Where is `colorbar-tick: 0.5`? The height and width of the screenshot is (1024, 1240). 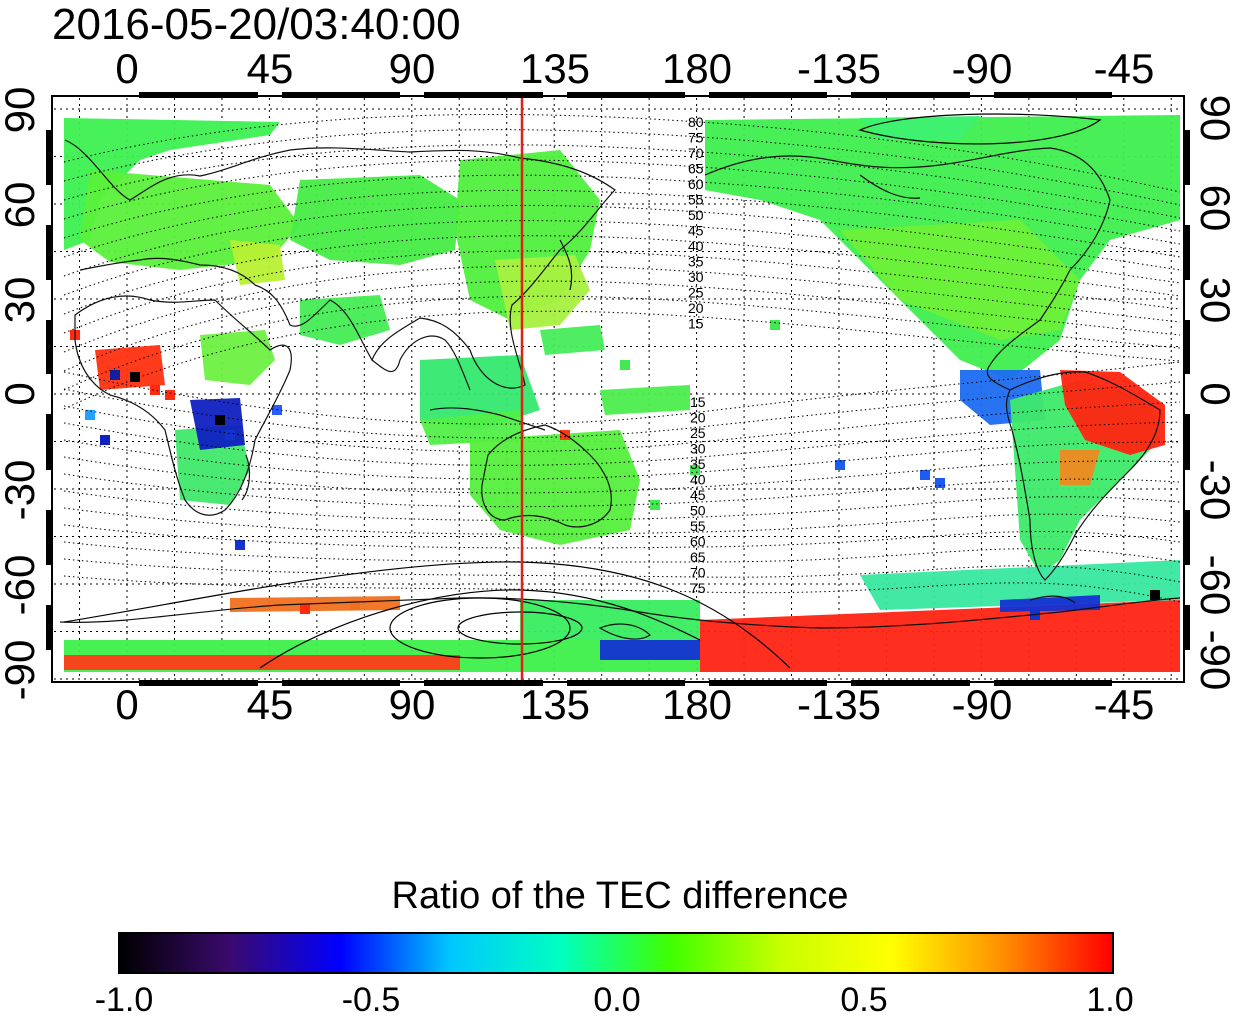
colorbar-tick: 0.5 is located at coordinates (864, 1000).